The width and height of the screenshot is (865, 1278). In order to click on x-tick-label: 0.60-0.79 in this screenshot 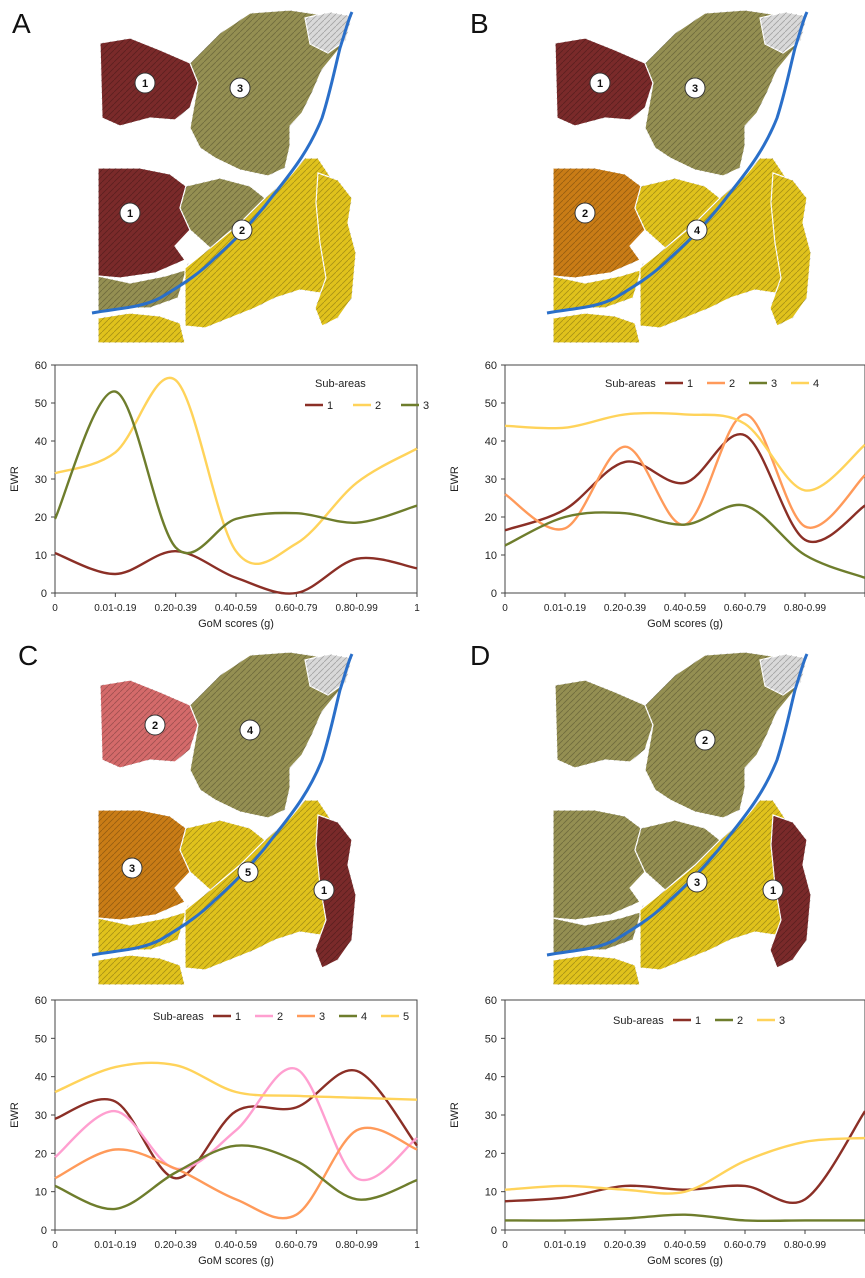, I will do `click(745, 1245)`.